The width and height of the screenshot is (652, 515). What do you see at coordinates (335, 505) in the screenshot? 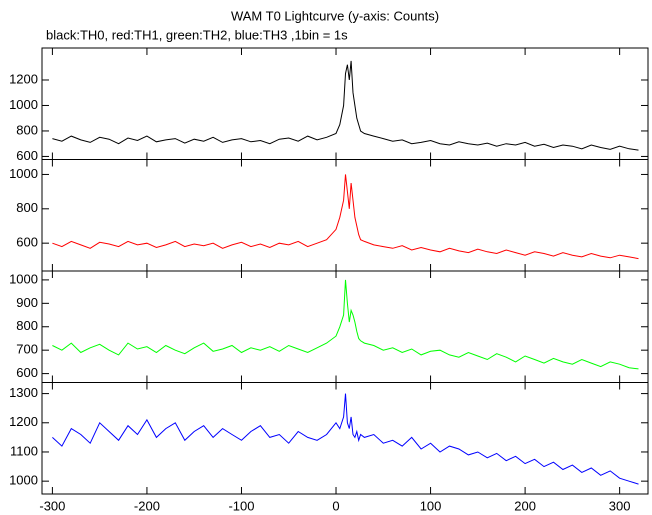
I see `x-tick-label: 0` at bounding box center [335, 505].